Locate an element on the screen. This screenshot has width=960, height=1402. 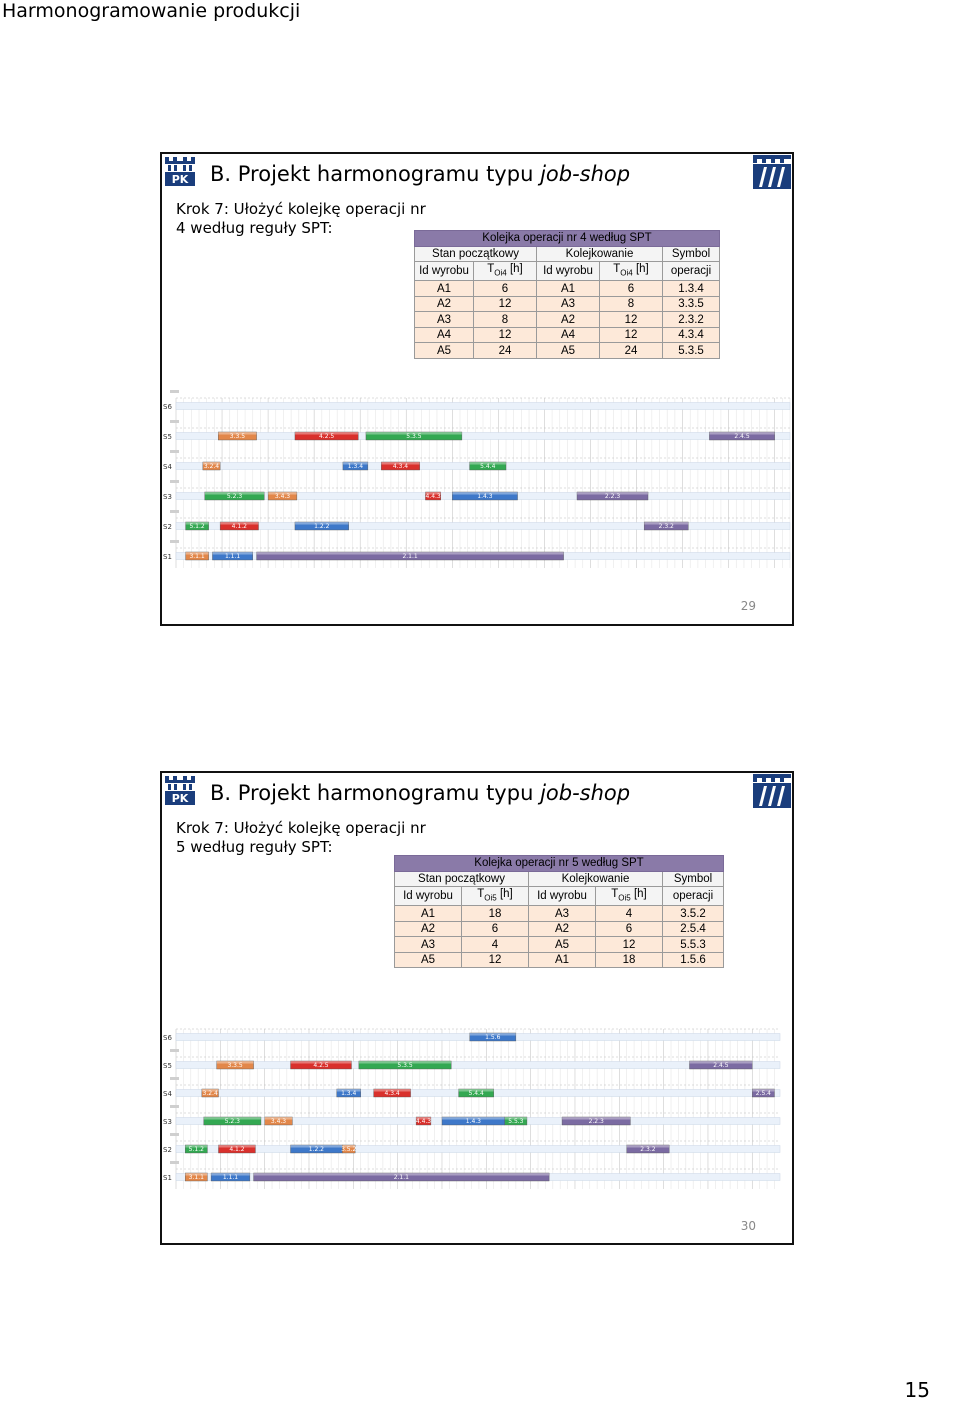
gantt-bar-5.3.5: 5.3.5 is located at coordinates (405, 1065).